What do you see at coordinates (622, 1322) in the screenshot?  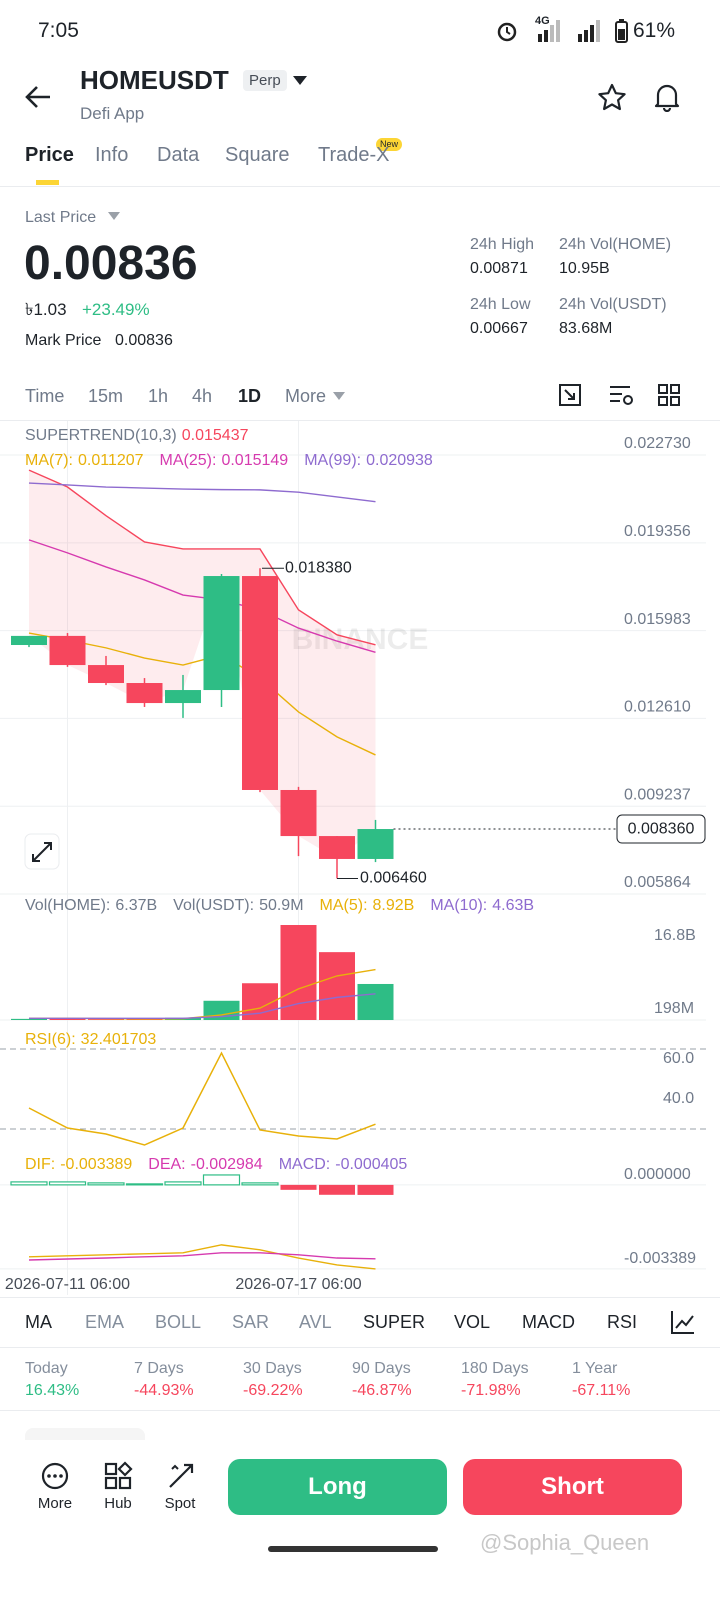 I see `indicator-tab: RSI` at bounding box center [622, 1322].